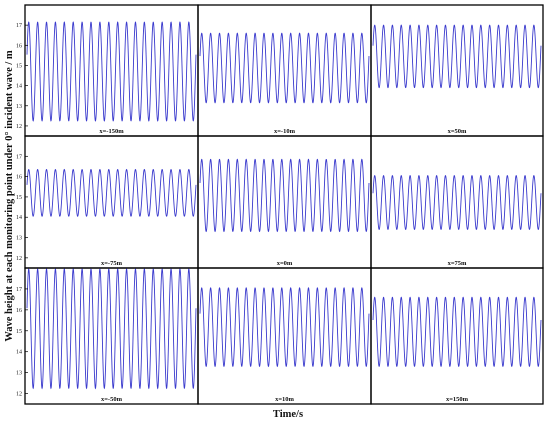 This screenshot has height=423, width=550. I want to click on panel-1: 12 13 14 15 16 17 x=-150m, so click(107, 70).